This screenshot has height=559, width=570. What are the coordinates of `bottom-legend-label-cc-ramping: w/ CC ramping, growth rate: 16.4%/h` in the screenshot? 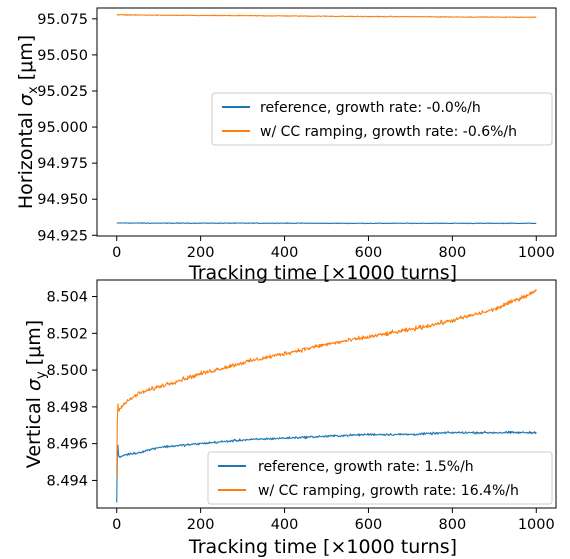 It's located at (388, 491).